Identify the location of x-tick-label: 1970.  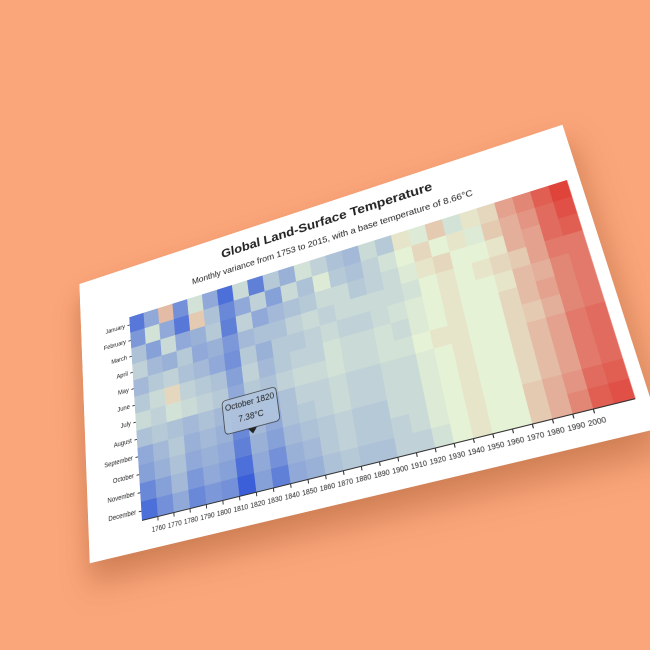
(536, 437).